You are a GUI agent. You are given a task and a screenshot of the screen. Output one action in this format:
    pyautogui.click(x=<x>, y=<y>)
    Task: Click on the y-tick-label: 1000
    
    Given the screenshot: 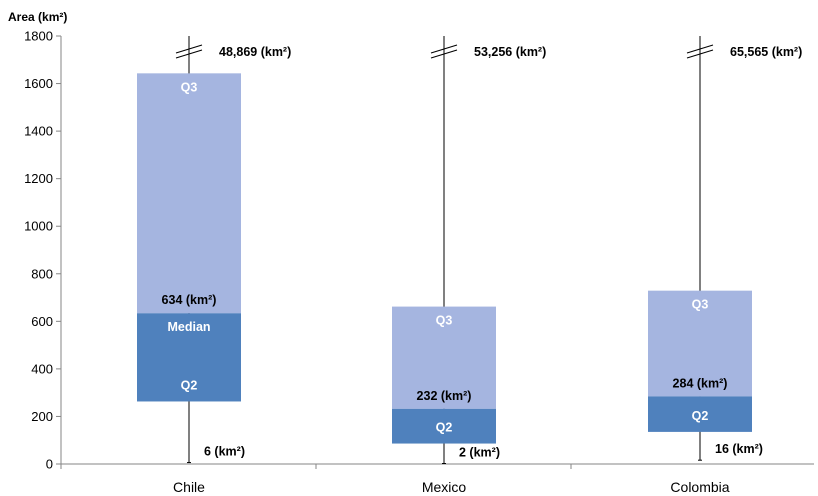 What is the action you would take?
    pyautogui.click(x=38, y=226)
    